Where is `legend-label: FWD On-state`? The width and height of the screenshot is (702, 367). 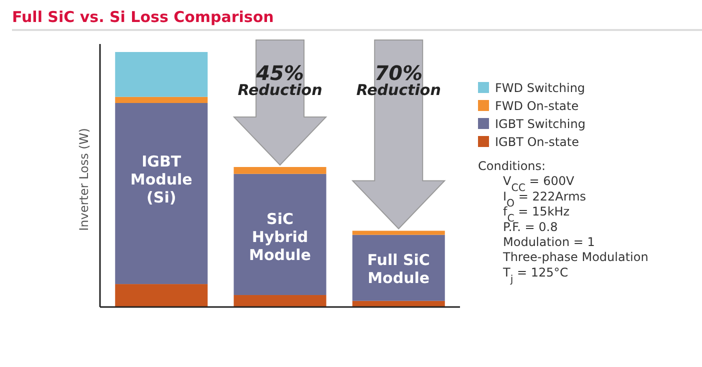 legend-label: FWD On-state is located at coordinates (537, 106).